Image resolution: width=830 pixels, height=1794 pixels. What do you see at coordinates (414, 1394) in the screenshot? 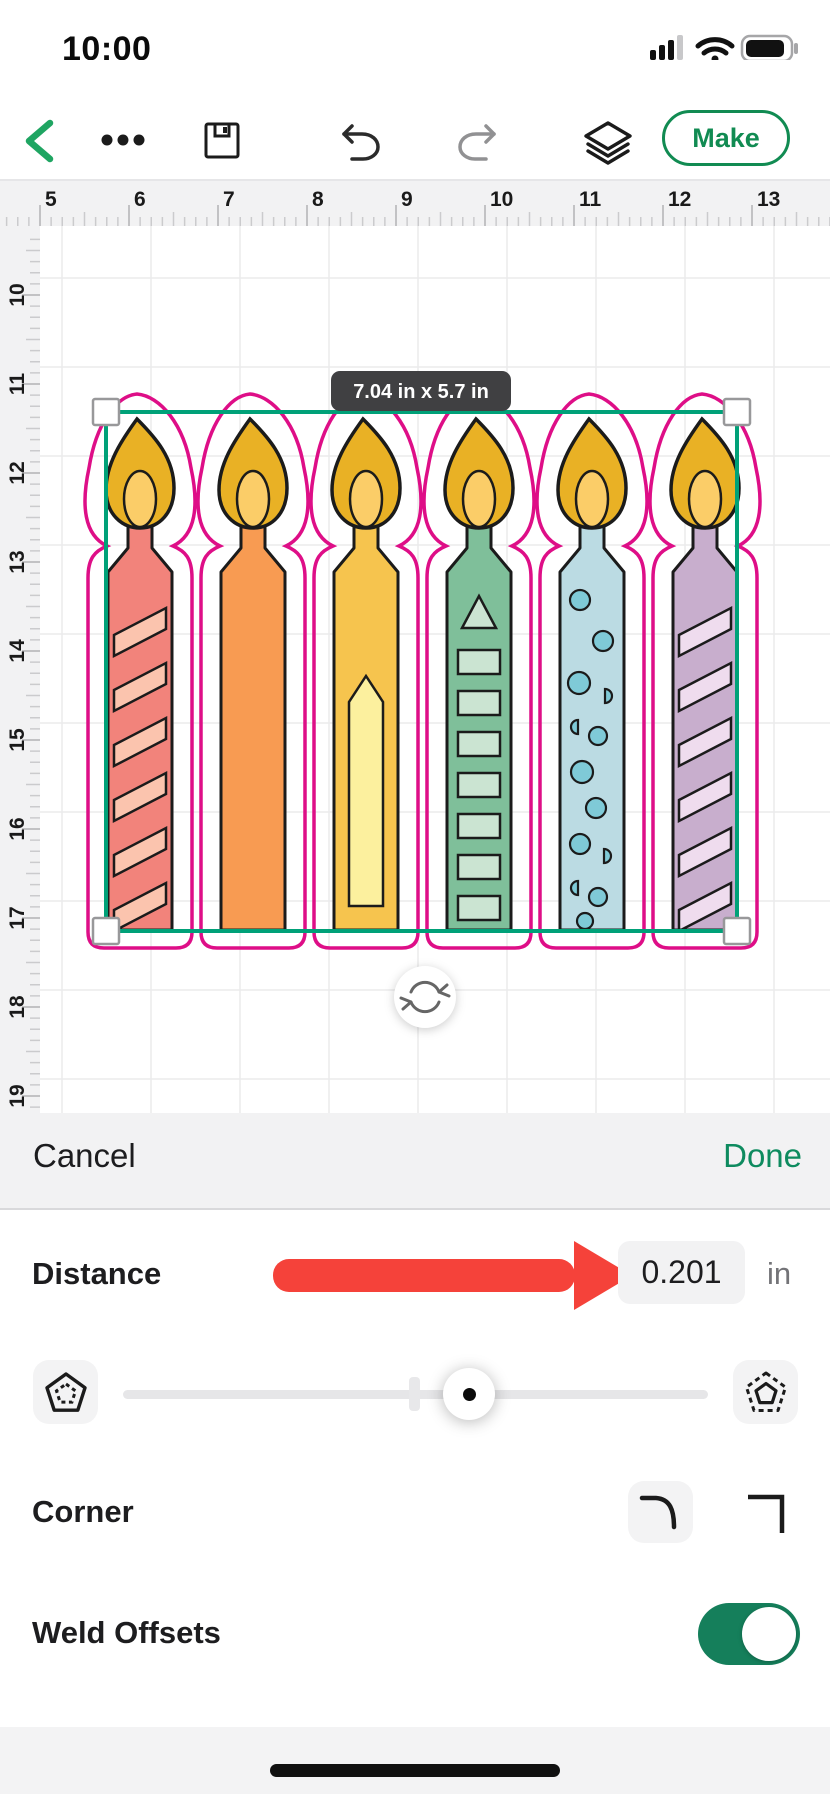
I see `slider-center-tick` at bounding box center [414, 1394].